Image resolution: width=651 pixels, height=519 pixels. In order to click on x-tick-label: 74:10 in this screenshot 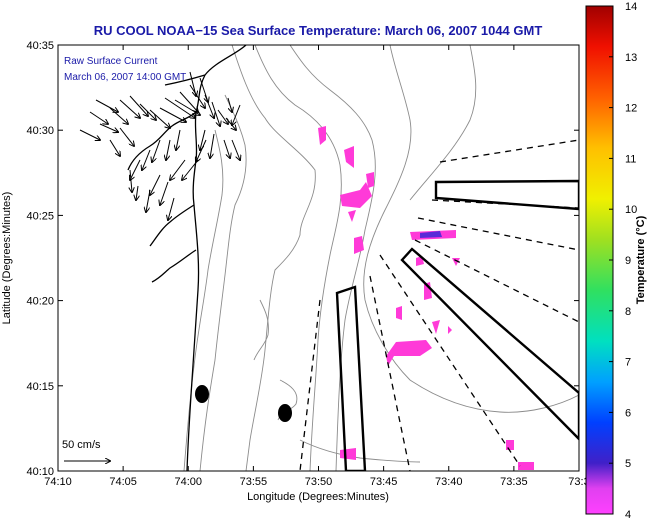, I will do `click(58, 482)`.